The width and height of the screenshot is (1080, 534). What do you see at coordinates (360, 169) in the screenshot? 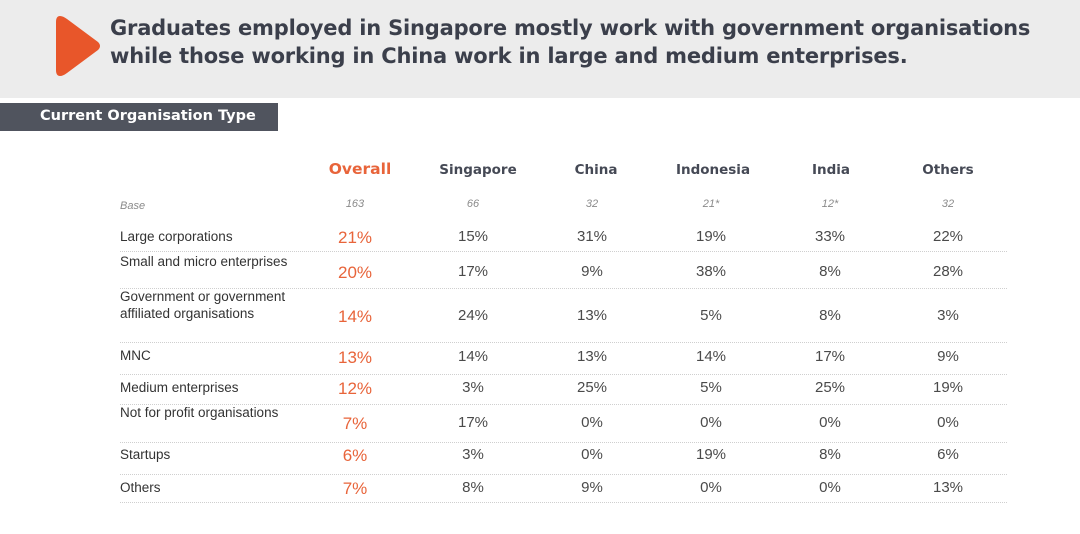
I see `column-header-overall: Overall` at bounding box center [360, 169].